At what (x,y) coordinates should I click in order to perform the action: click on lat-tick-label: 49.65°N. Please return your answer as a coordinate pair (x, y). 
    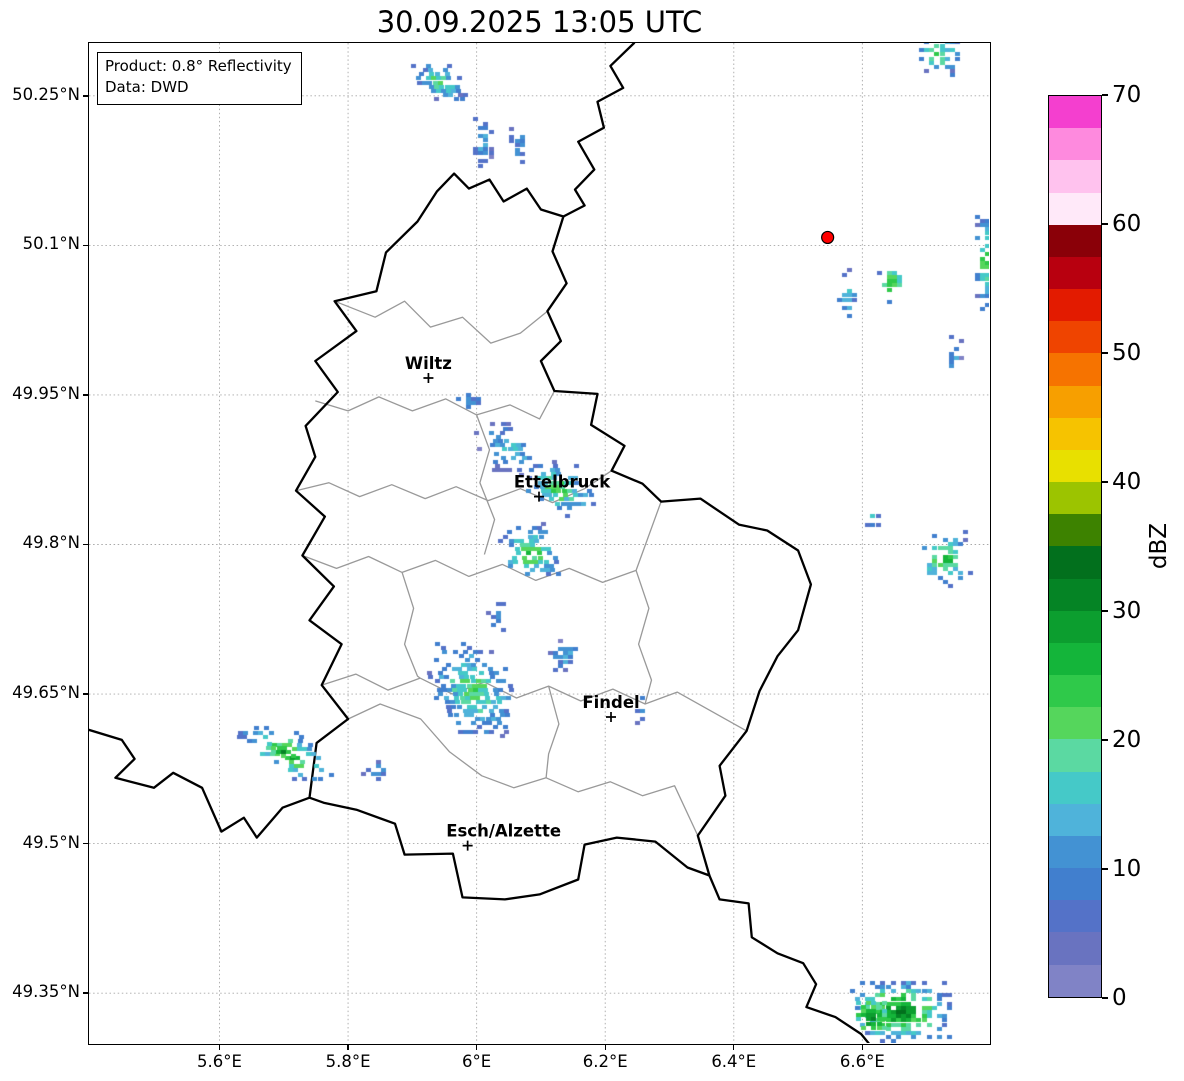
    Looking at the image, I should click on (46, 693).